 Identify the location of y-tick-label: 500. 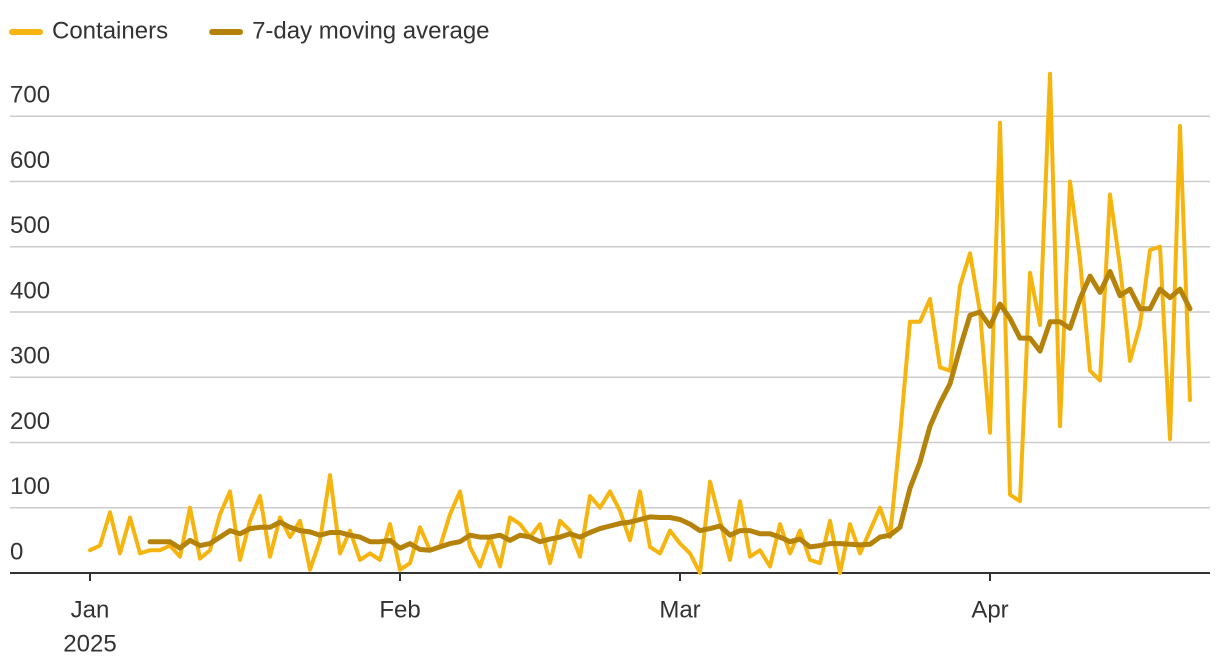
(30, 225).